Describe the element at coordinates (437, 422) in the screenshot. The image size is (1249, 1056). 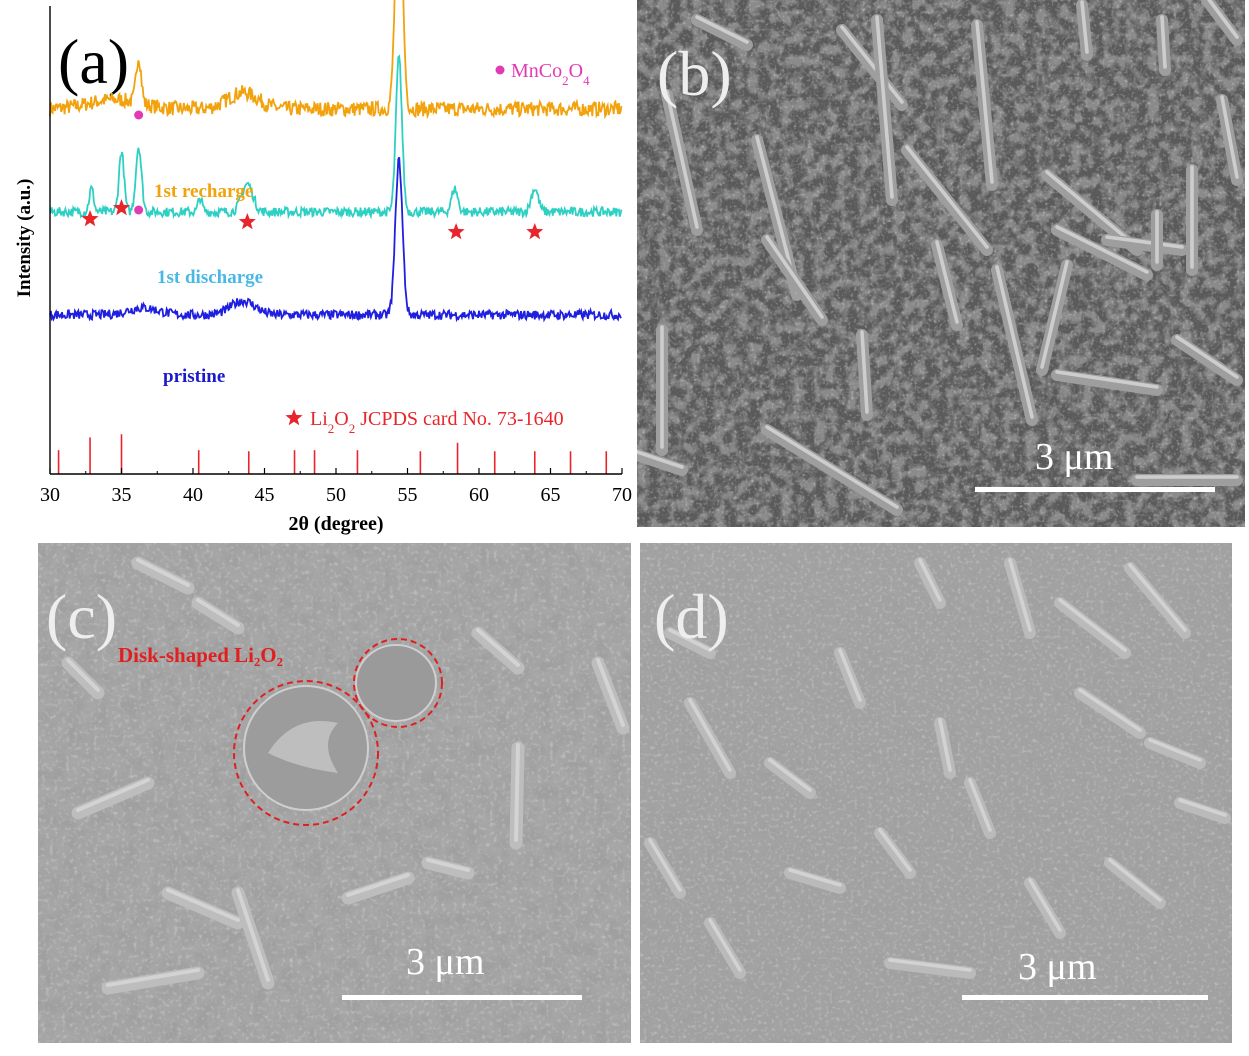
I see `legend-li2o2: Li2O2 JCPDS card No. 73-1640` at that location.